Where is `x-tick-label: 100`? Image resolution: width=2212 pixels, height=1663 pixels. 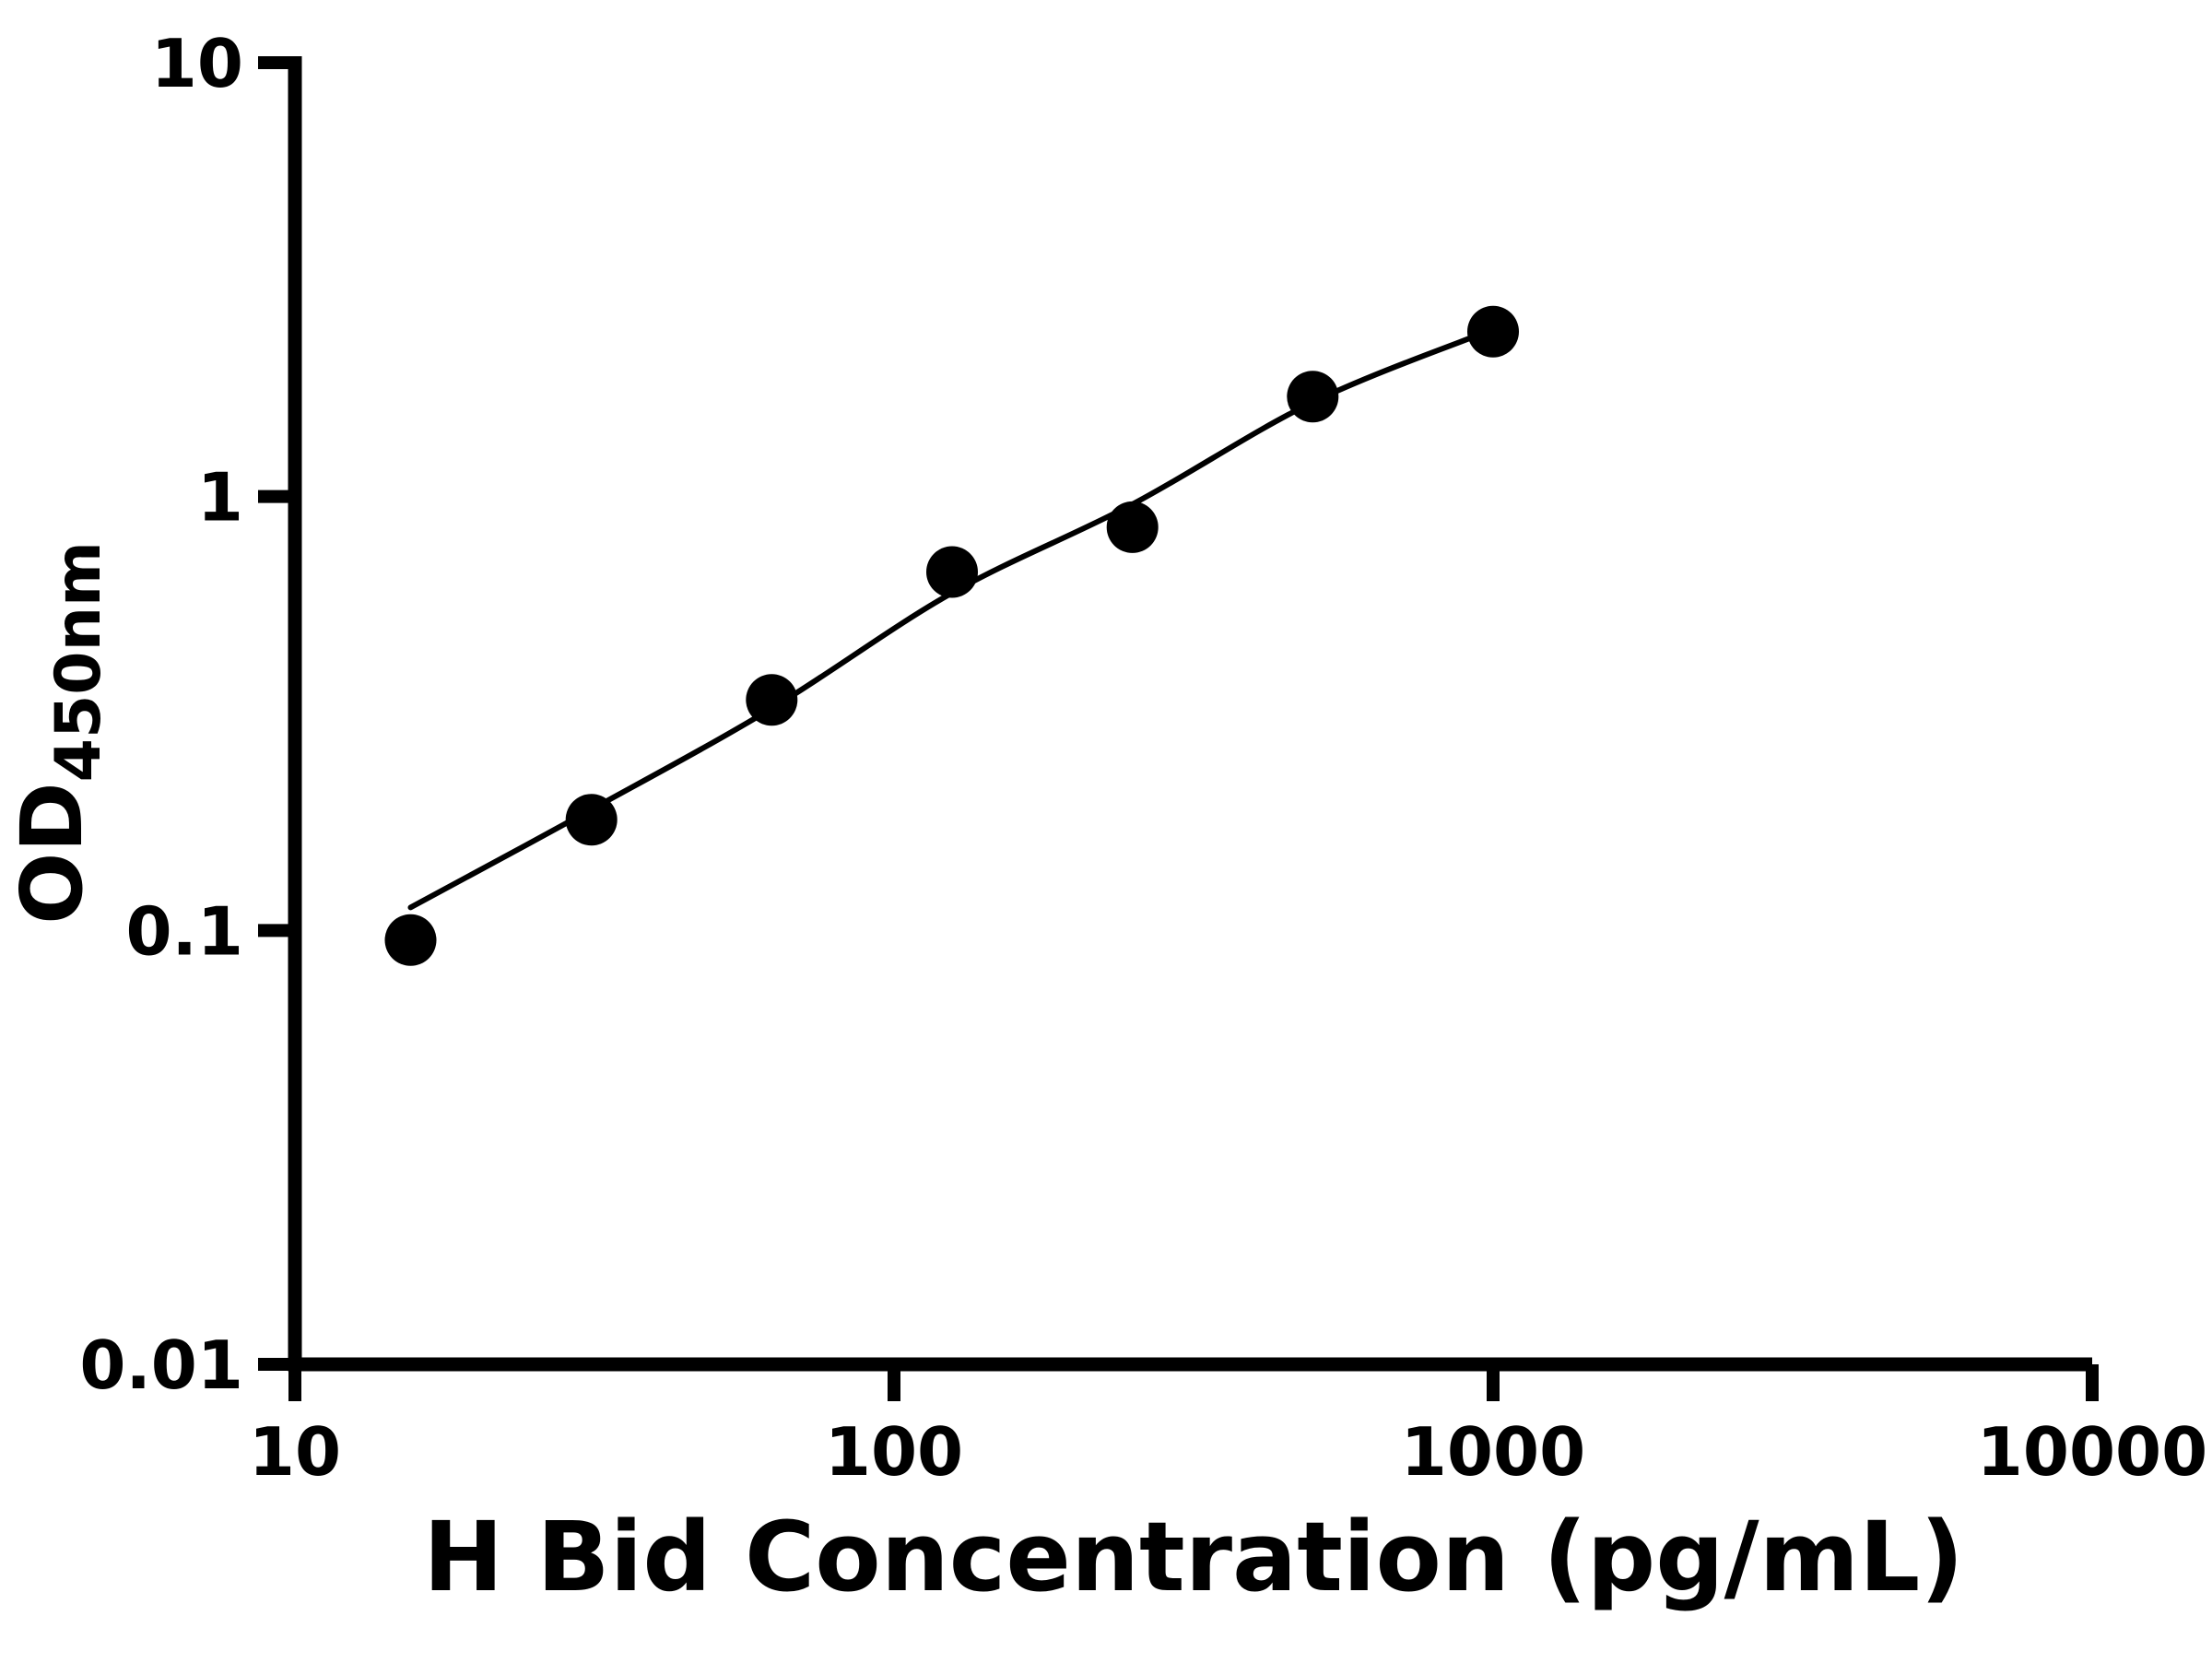
x-tick-label: 100 is located at coordinates (894, 1452).